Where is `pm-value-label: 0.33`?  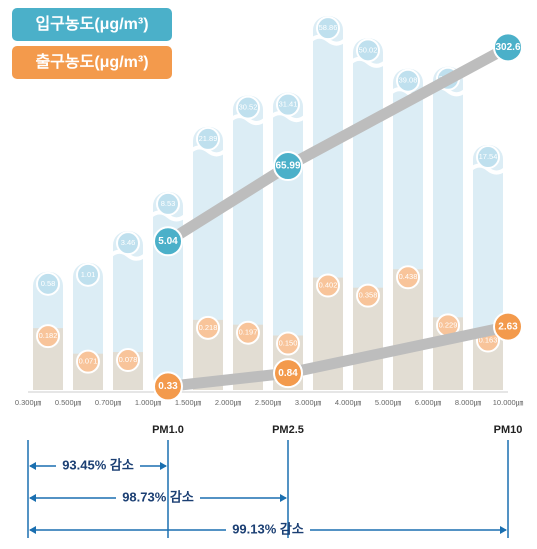 pm-value-label: 0.33 is located at coordinates (168, 386).